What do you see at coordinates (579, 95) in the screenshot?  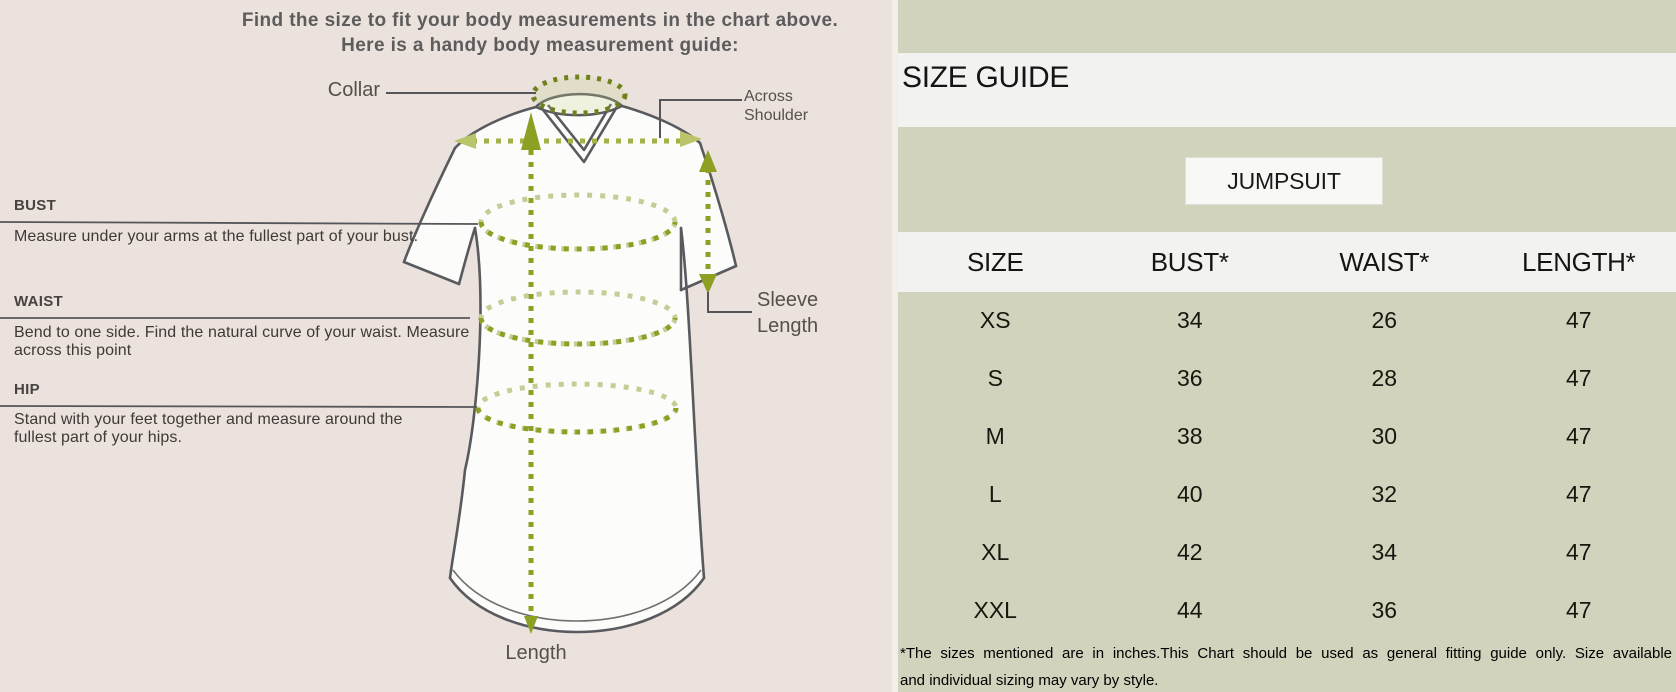 I see `collar-measure-ellipse` at bounding box center [579, 95].